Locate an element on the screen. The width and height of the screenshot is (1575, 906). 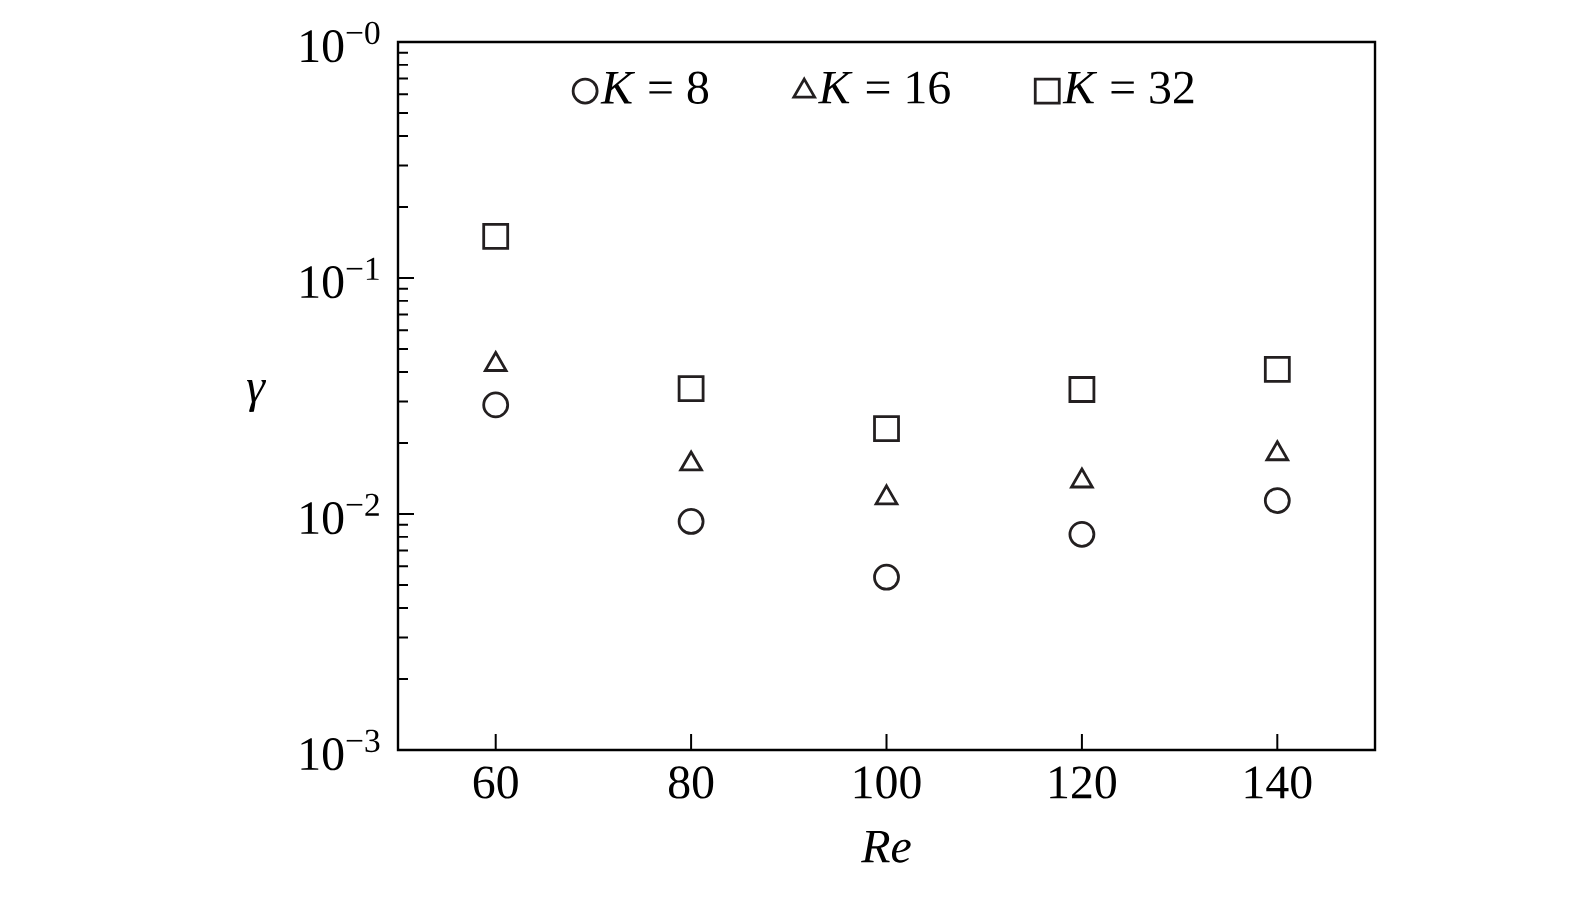
legend-label: K = 8 is located at coordinates (654, 87).